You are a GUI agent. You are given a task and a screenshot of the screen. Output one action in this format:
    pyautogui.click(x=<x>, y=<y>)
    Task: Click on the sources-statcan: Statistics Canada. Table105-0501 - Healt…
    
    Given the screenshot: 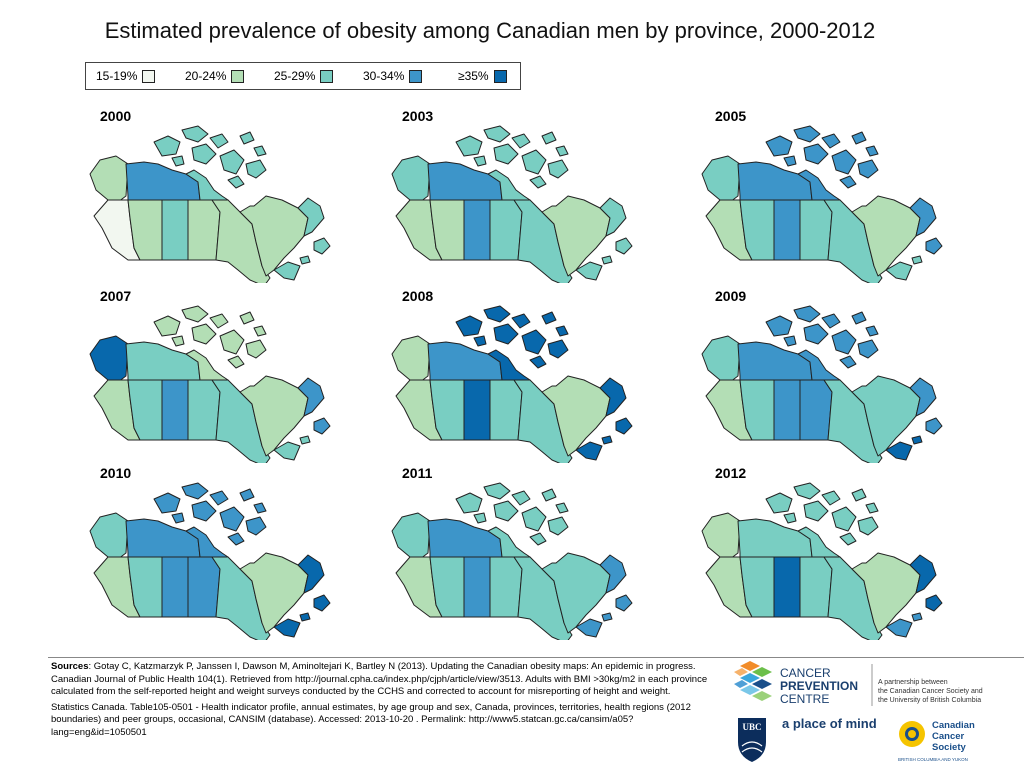 What is the action you would take?
    pyautogui.click(x=371, y=719)
    